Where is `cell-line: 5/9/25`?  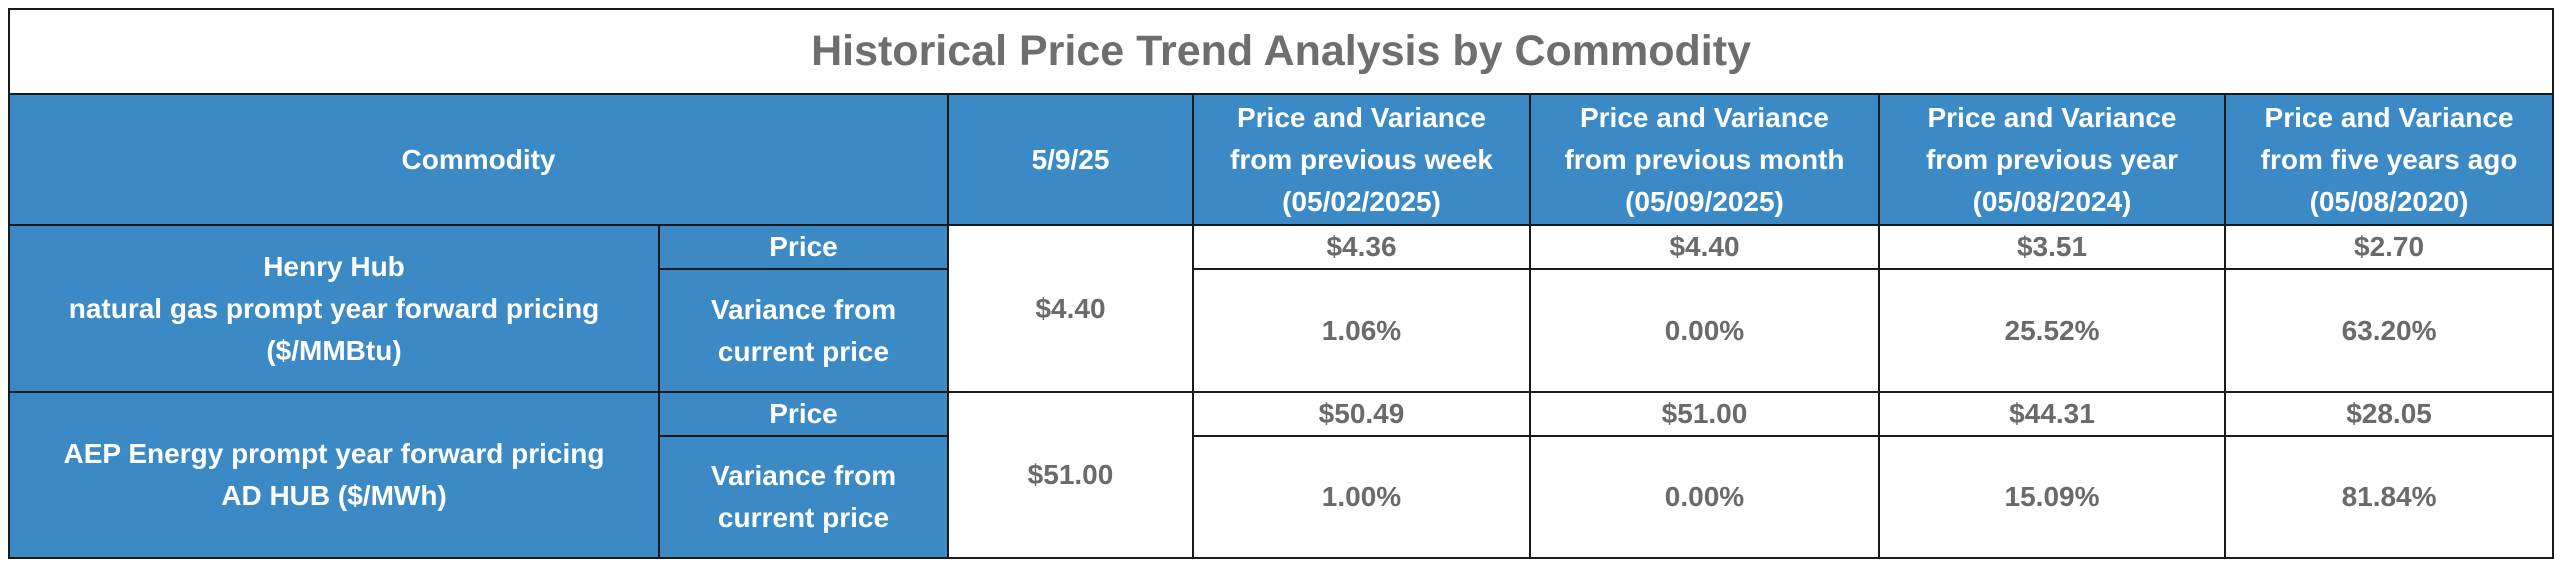
cell-line: 5/9/25 is located at coordinates (1070, 159).